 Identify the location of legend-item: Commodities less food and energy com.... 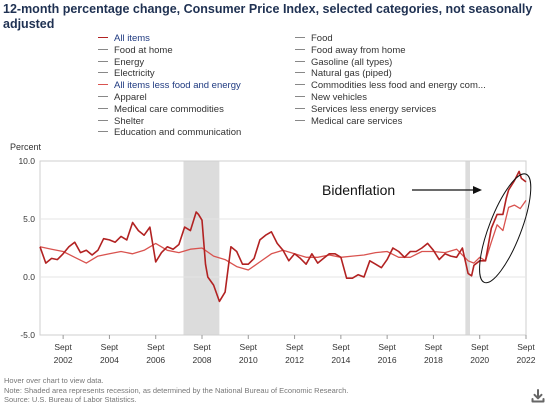
(390, 86).